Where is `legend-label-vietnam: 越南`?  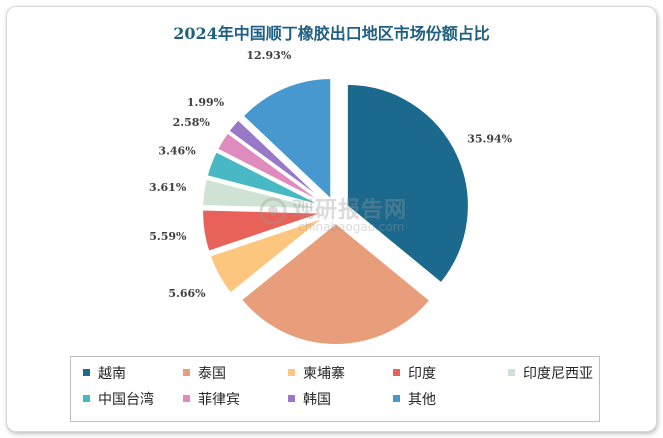 legend-label-vietnam: 越南 is located at coordinates (112, 374).